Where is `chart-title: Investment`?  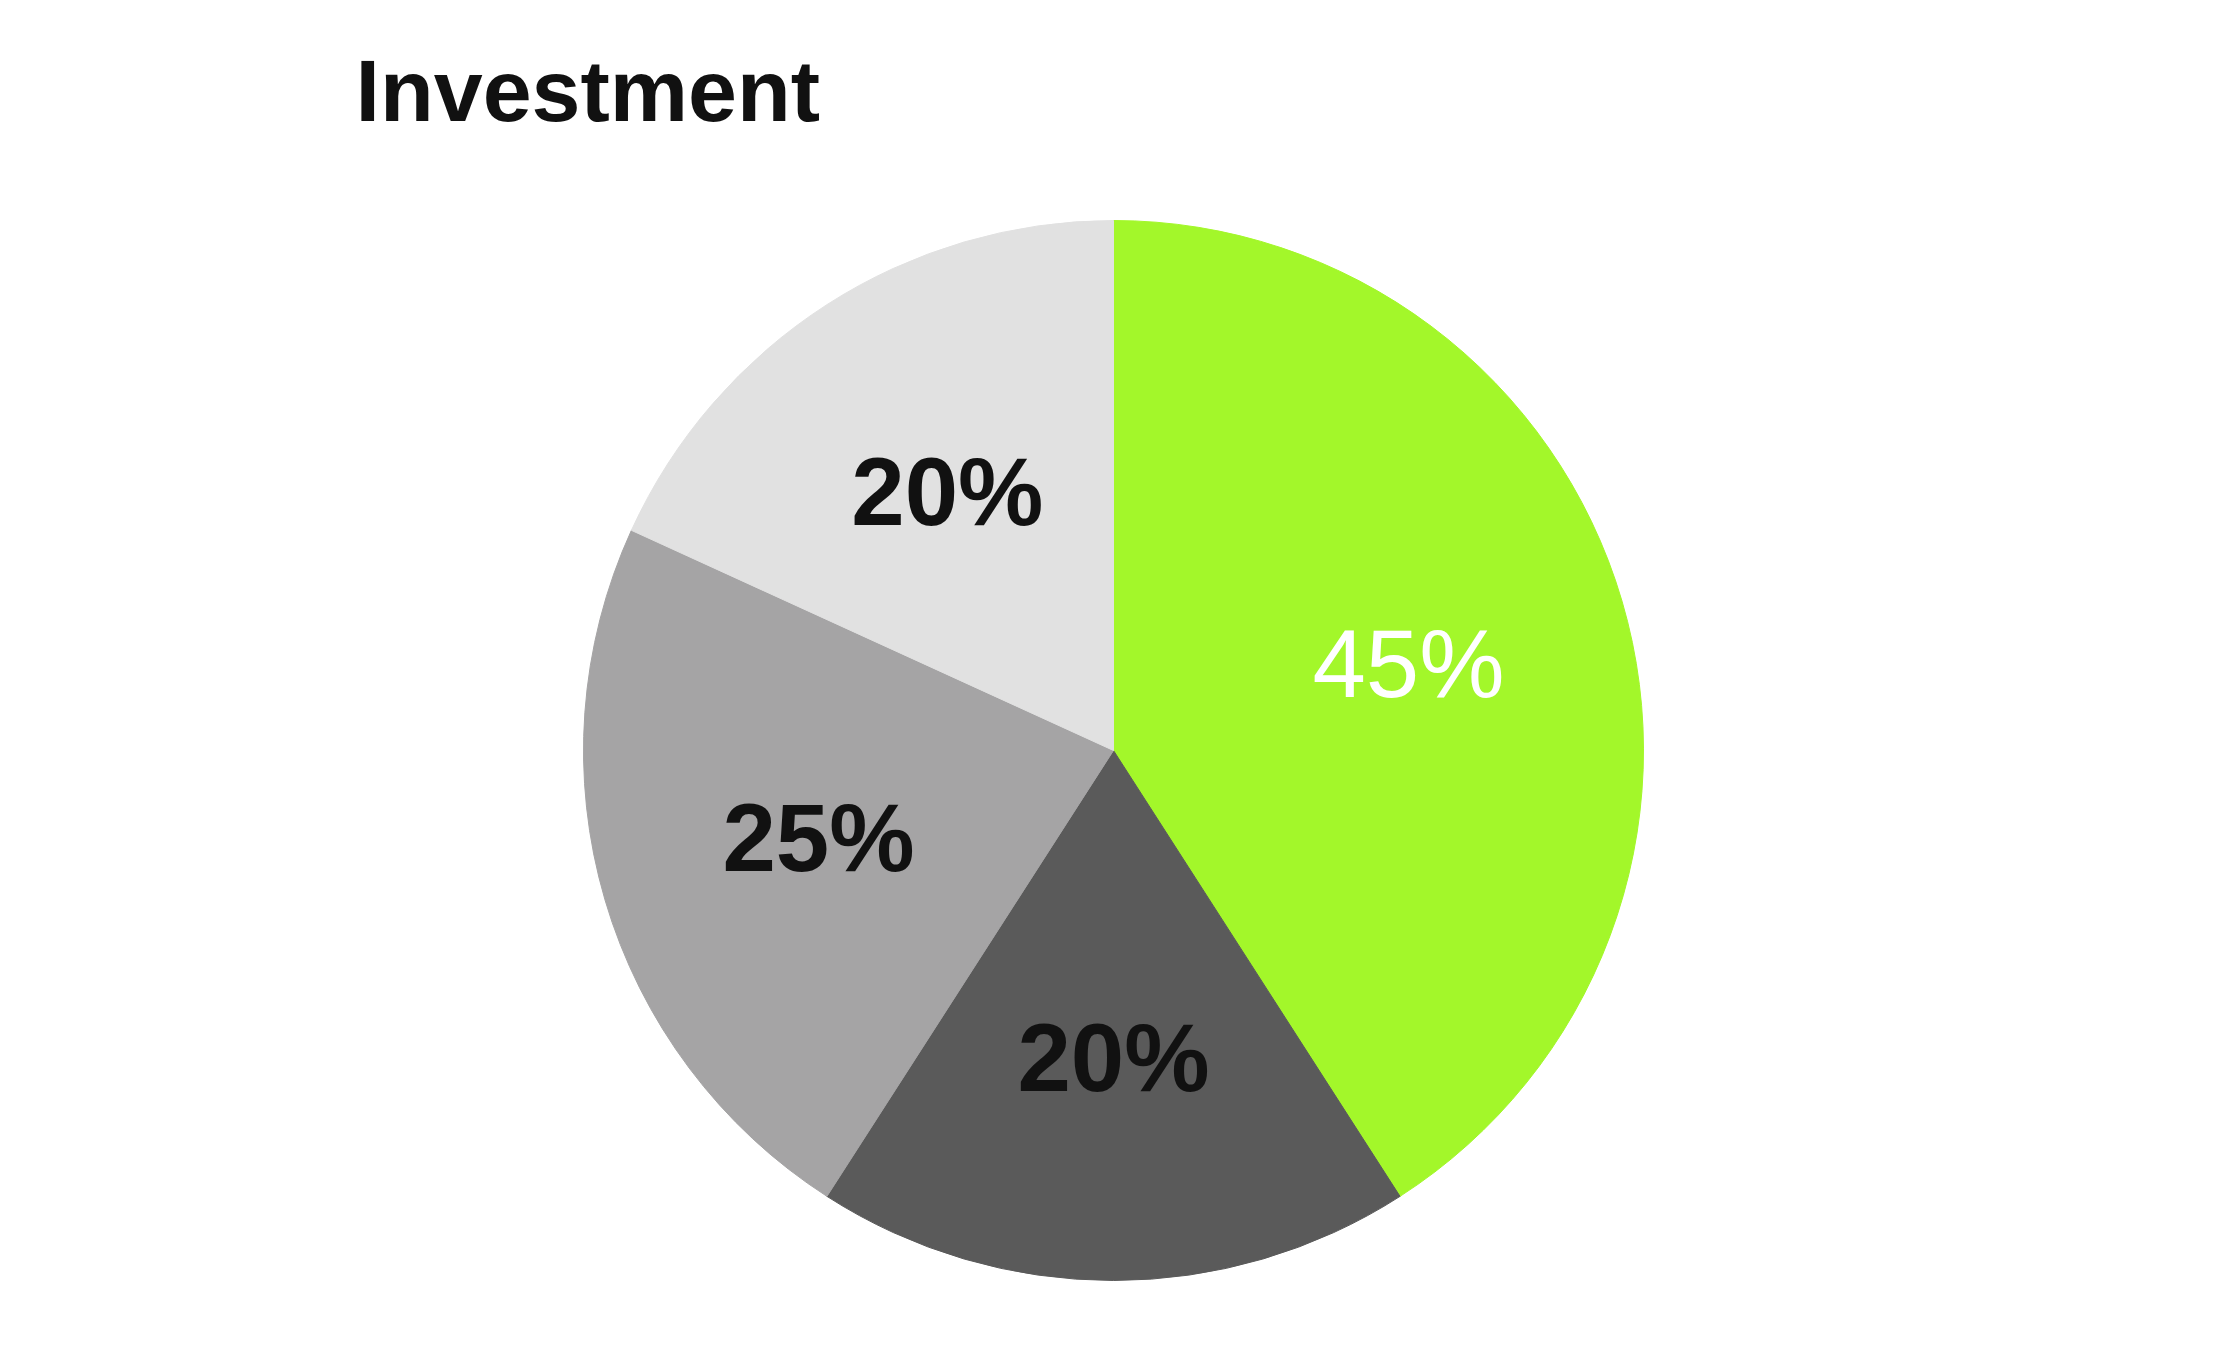 chart-title: Investment is located at coordinates (588, 90).